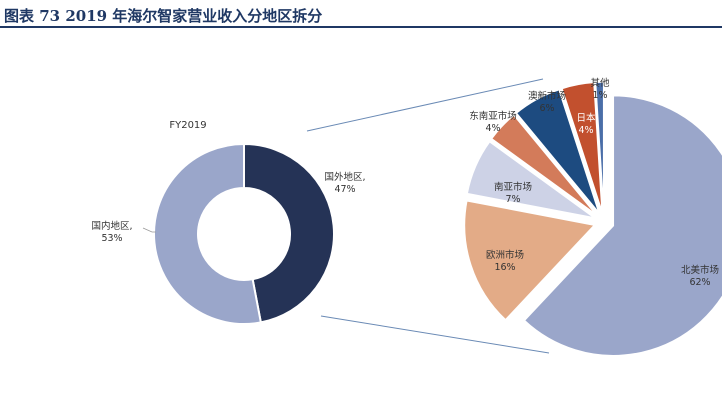 The width and height of the screenshot is (722, 400). I want to click on pie-slice-japan, so click(582, 147).